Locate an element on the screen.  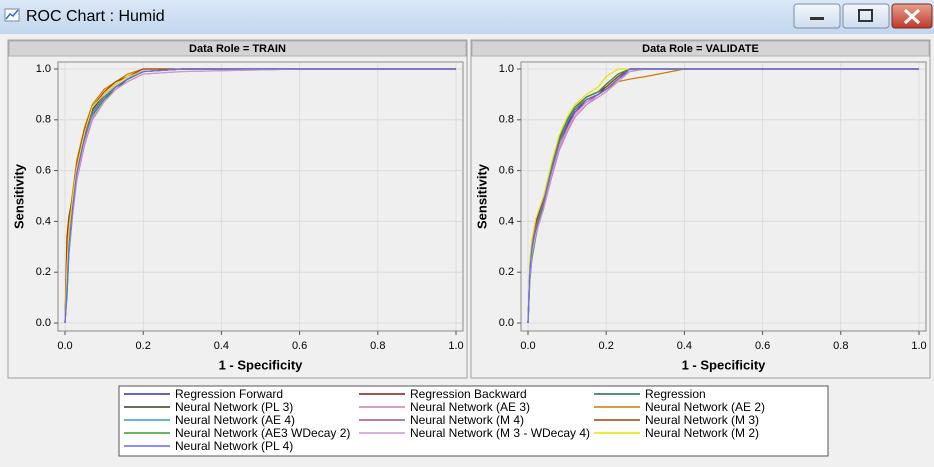
legend-label: Neural Network (PL 4) is located at coordinates (234, 446).